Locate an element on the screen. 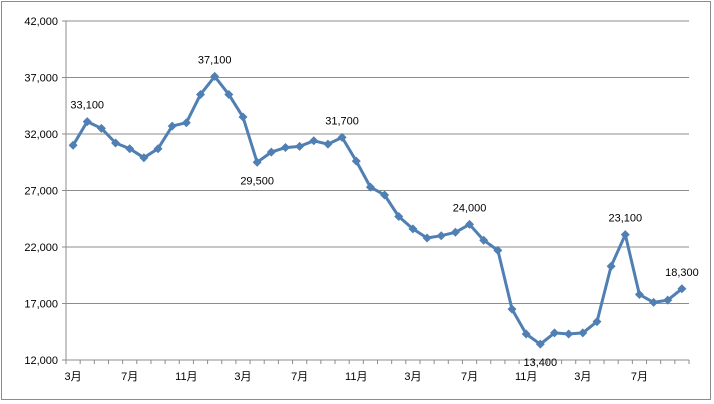  data-label: 18,300 is located at coordinates (682, 273).